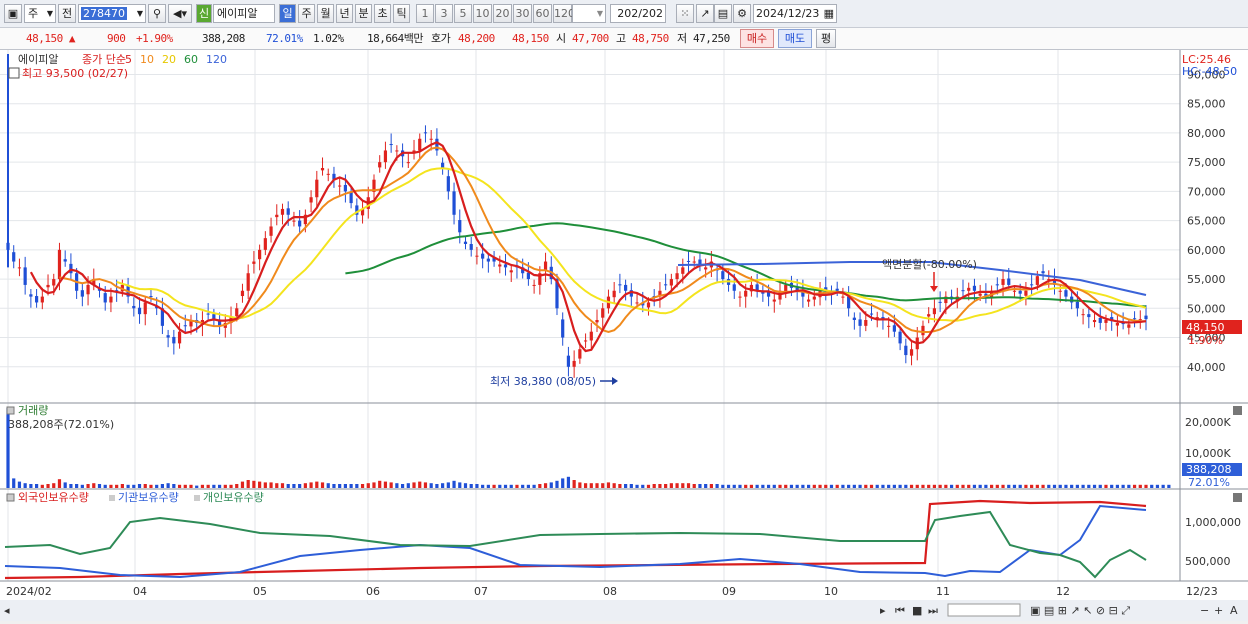 Image resolution: width=1248 pixels, height=624 pixels. What do you see at coordinates (883, 610) in the screenshot?
I see `scroll-right-icon: ▸` at bounding box center [883, 610].